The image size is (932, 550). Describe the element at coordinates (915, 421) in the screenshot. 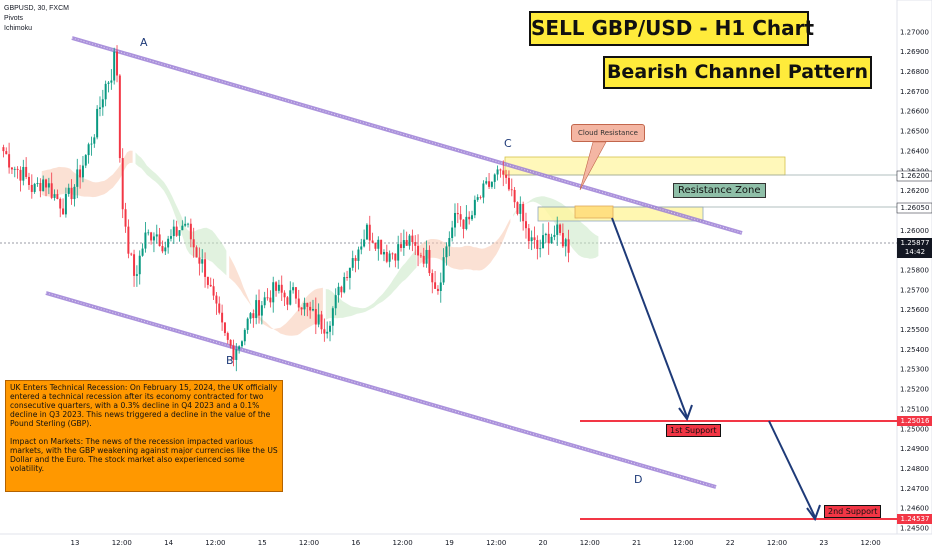

I see `price-tag-support-1: 1.25016` at that location.